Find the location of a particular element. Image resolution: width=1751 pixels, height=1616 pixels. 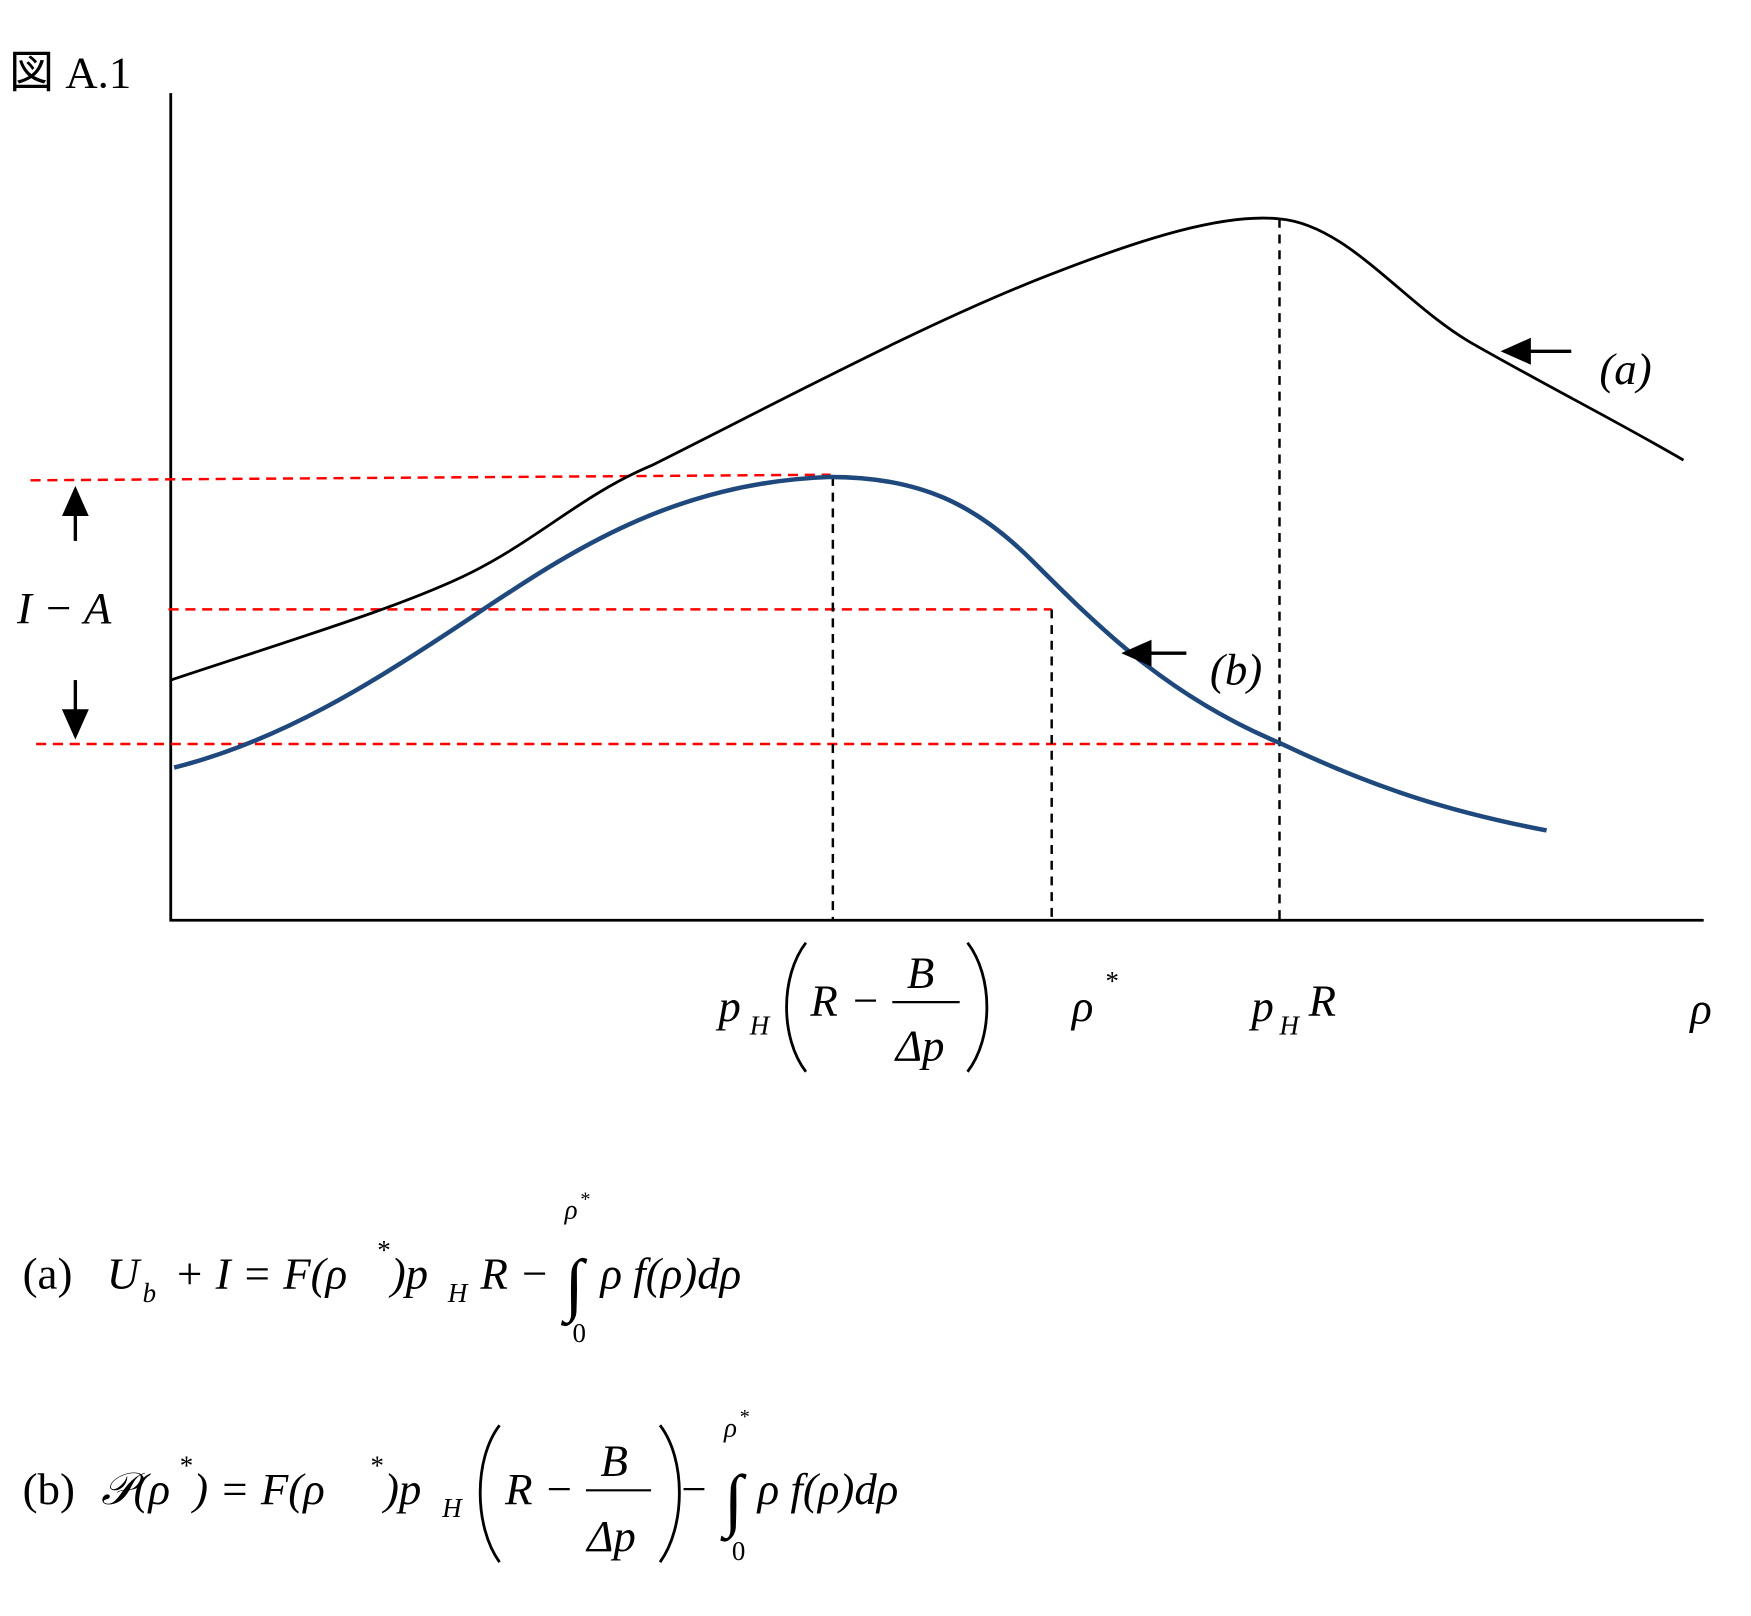

equation-b: ) = F(ρ is located at coordinates (257, 1489).